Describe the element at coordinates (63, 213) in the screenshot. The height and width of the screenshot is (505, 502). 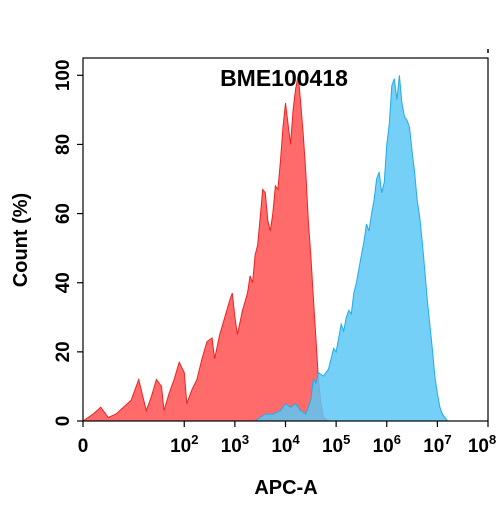
I see `y-tick-label: 60` at that location.